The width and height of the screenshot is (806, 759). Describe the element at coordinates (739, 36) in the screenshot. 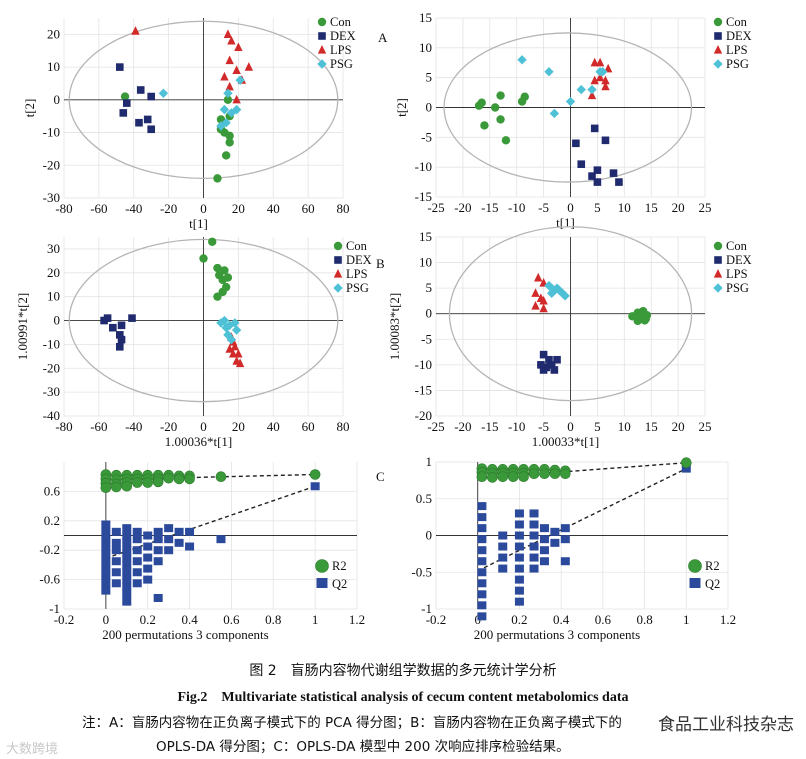

I see `legend-label-dex: DEX` at that location.